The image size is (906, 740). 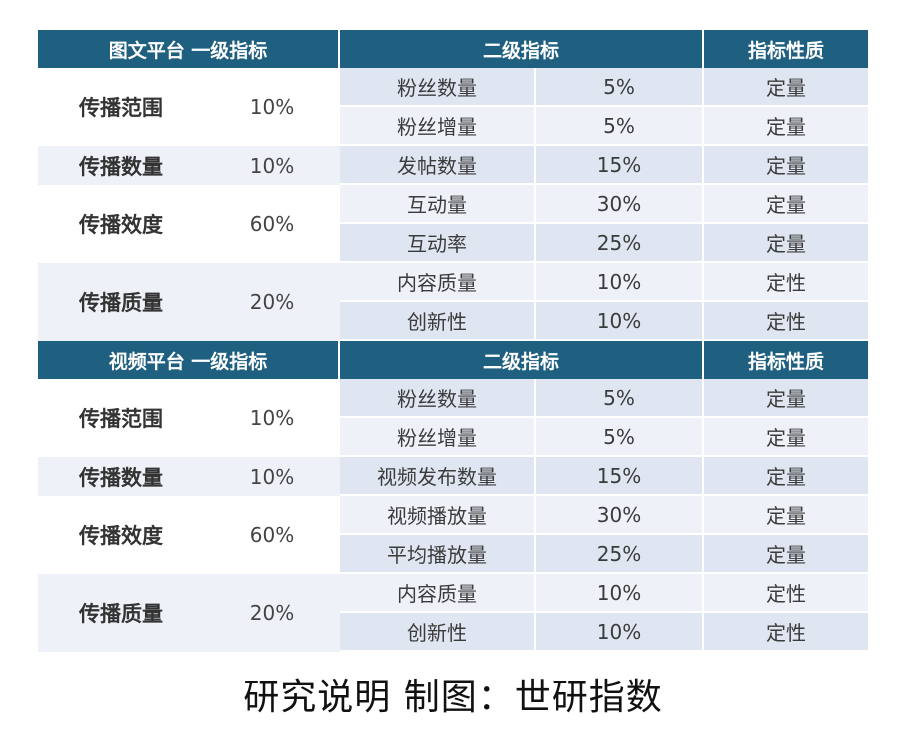 I want to click on header-platform: 视频平台 一级指标, so click(x=189, y=360).